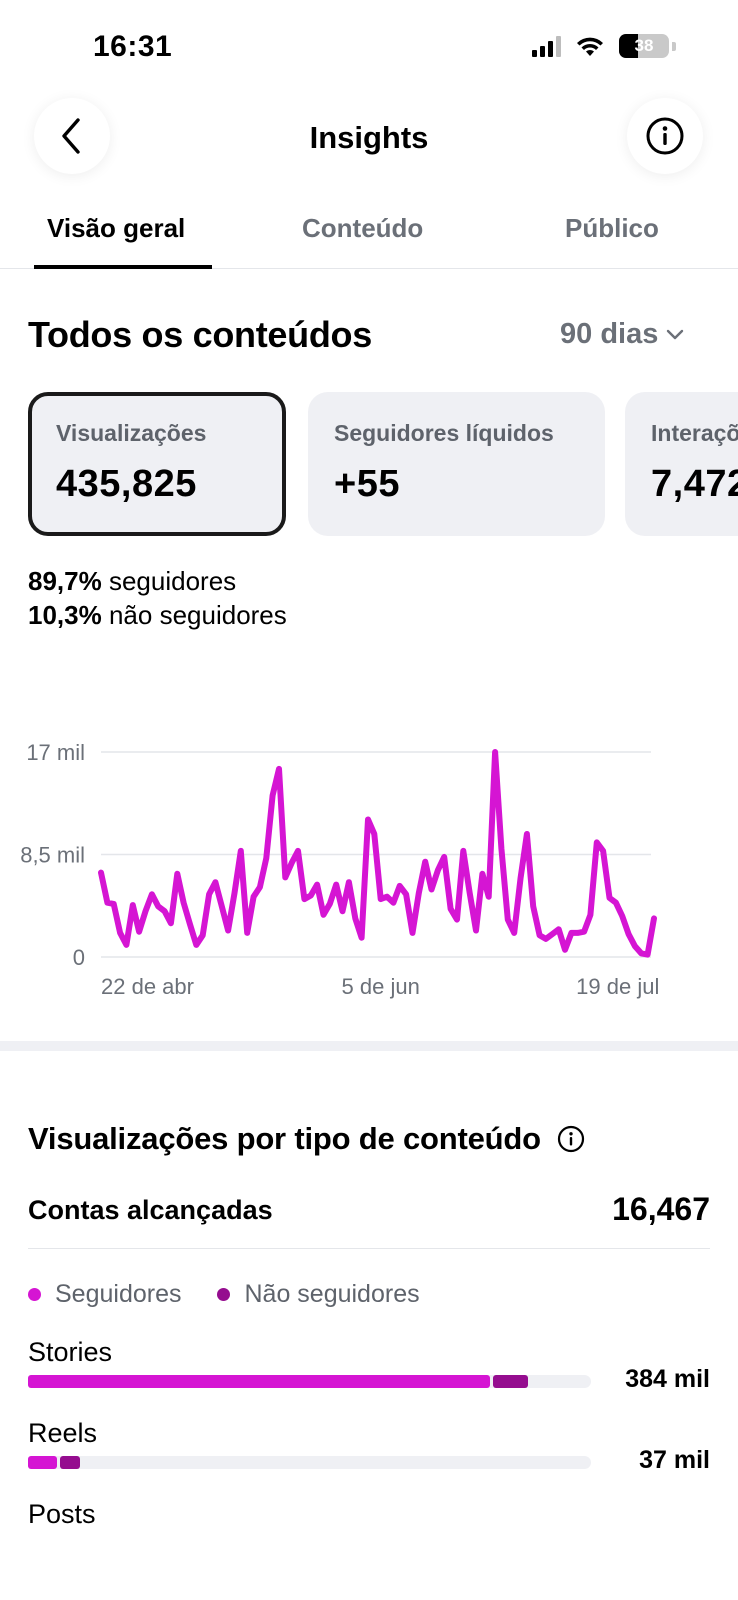 This screenshot has height=1600, width=738. What do you see at coordinates (147, 986) in the screenshot?
I see `x-tick-label: 22 de abr` at bounding box center [147, 986].